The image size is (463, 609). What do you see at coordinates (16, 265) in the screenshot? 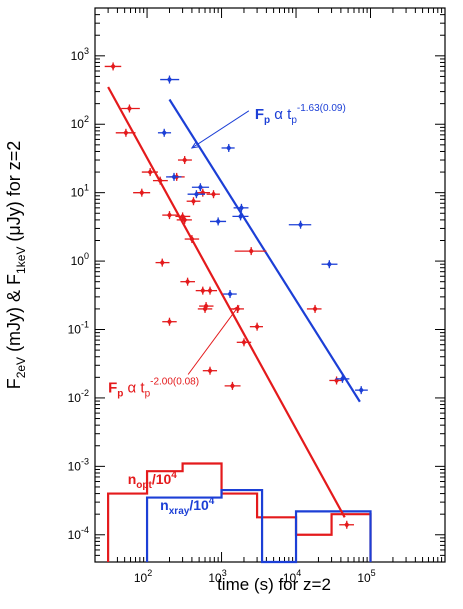
I see `y-axis-label: F2eV (mJy) & F1keV (μJy) for z=2` at bounding box center [16, 265].